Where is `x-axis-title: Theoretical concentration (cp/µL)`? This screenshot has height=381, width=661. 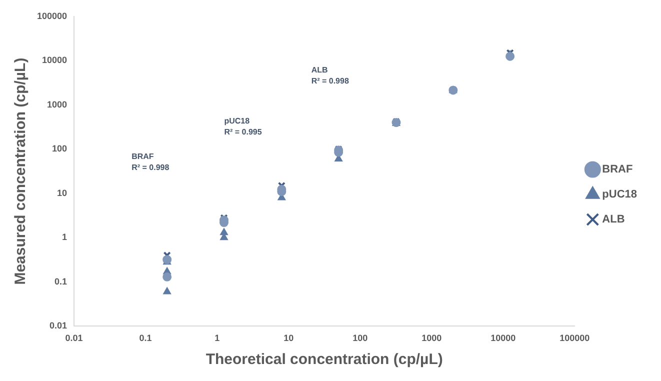
x-axis-title: Theoretical concentration (cp/µL) is located at coordinates (324, 359).